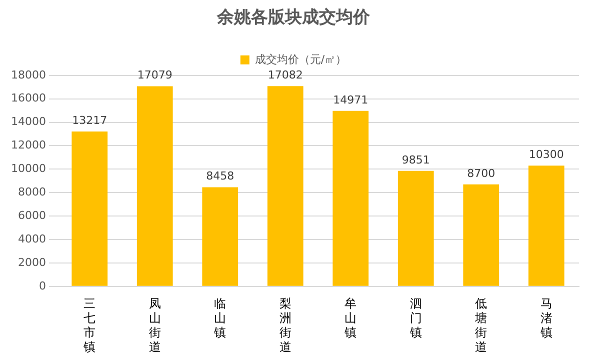 Image resolution: width=599 pixels, height=364 pixels. What do you see at coordinates (32, 239) in the screenshot?
I see `y-tick-label: 4000` at bounding box center [32, 239].